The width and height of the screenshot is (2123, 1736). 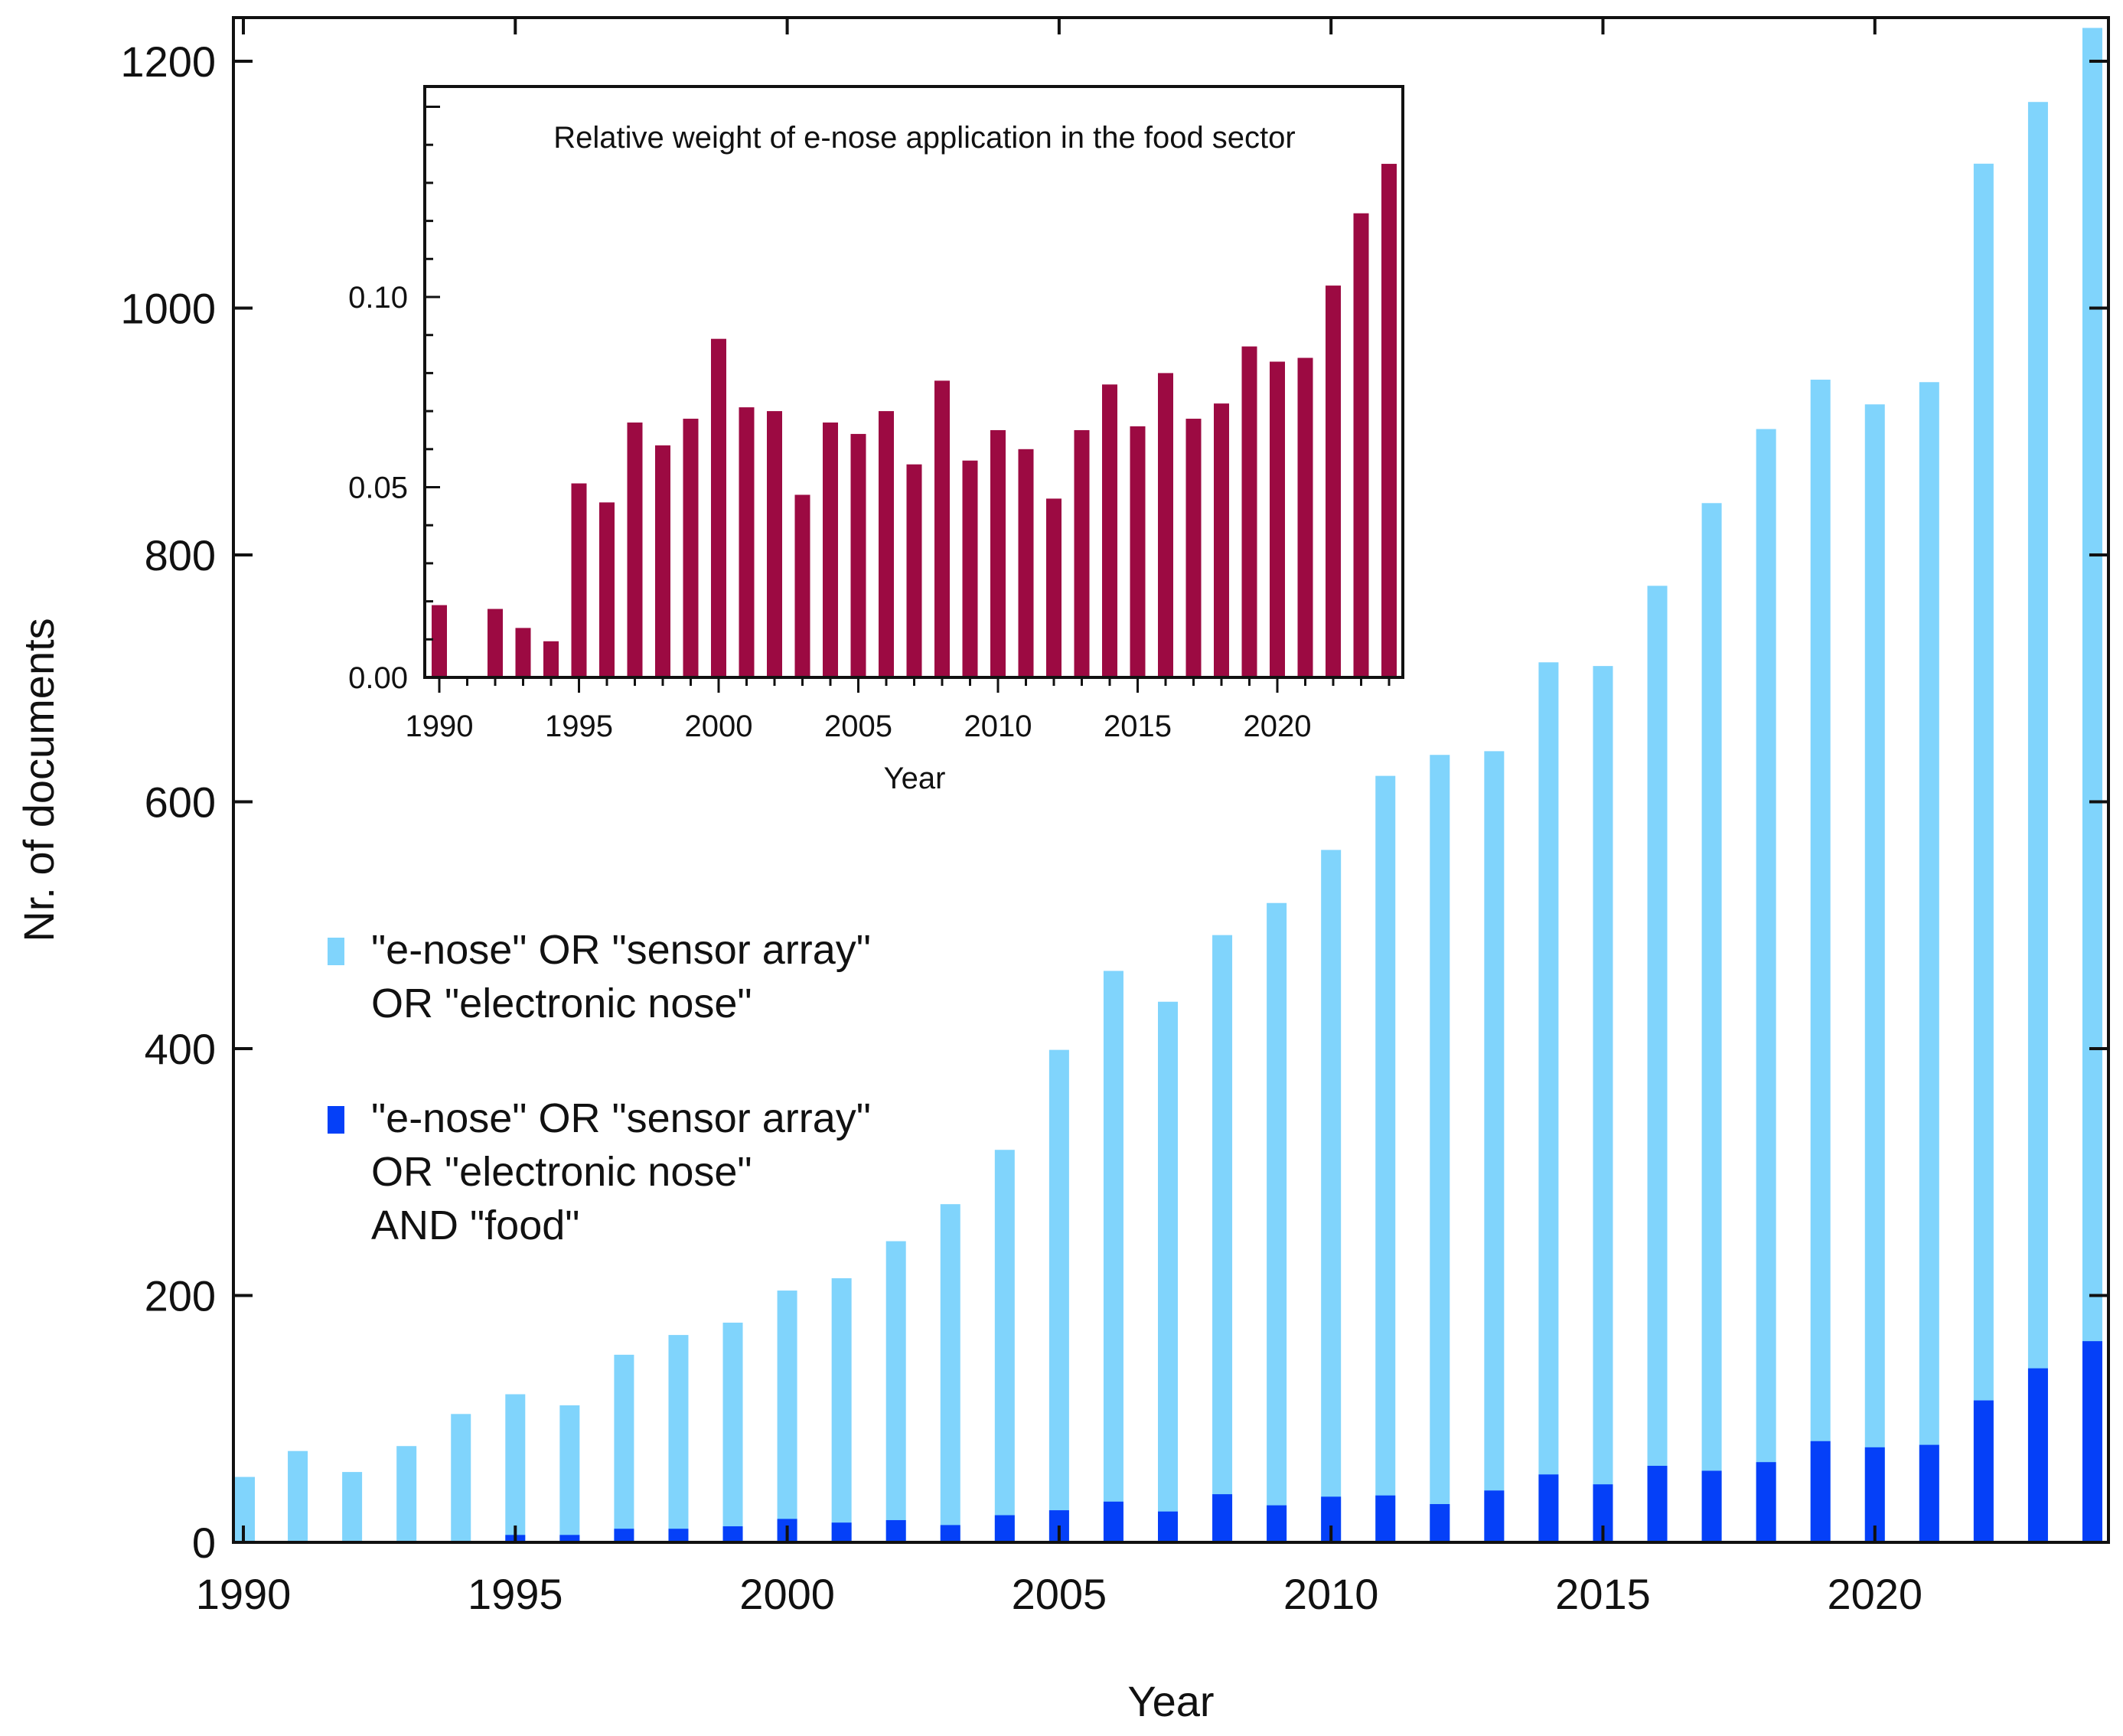 I want to click on bar-total-1999, so click(x=732, y=1432).